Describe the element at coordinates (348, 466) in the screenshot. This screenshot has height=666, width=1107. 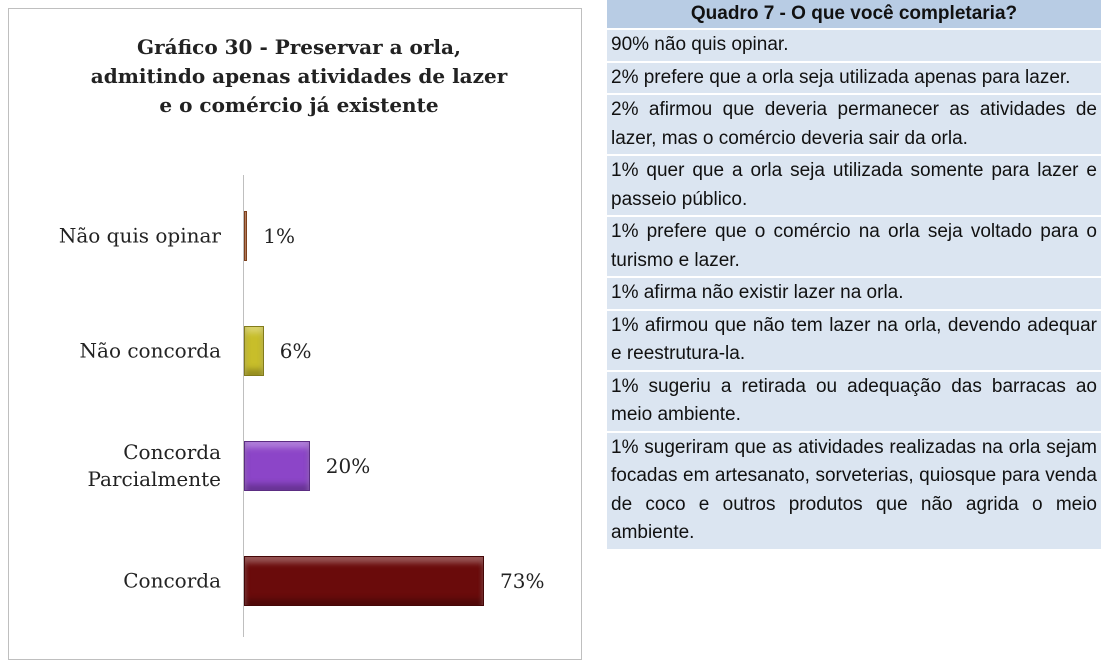
I see `value-label: 20%` at that location.